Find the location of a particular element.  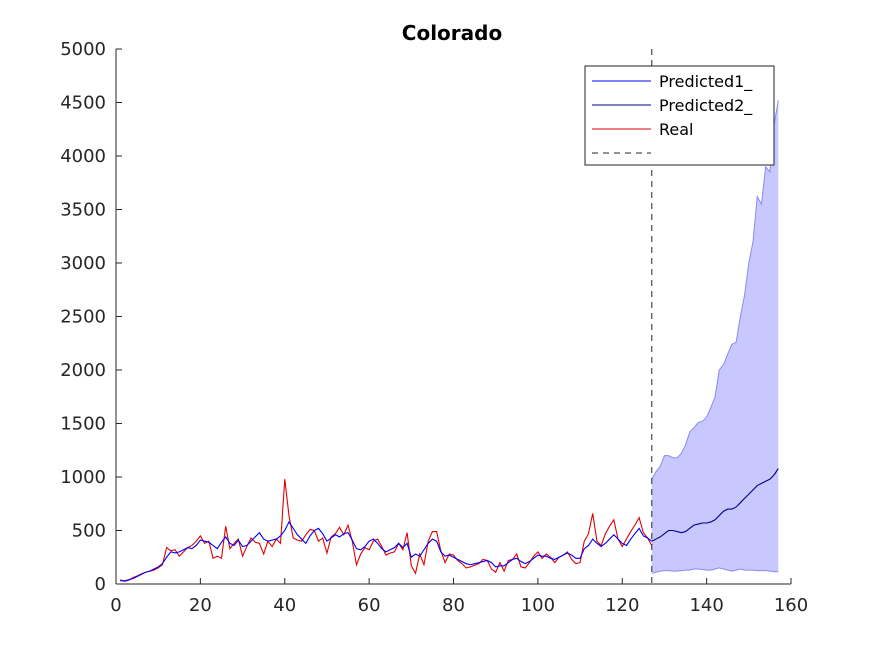

legend-label: Predicted1_ is located at coordinates (706, 82).